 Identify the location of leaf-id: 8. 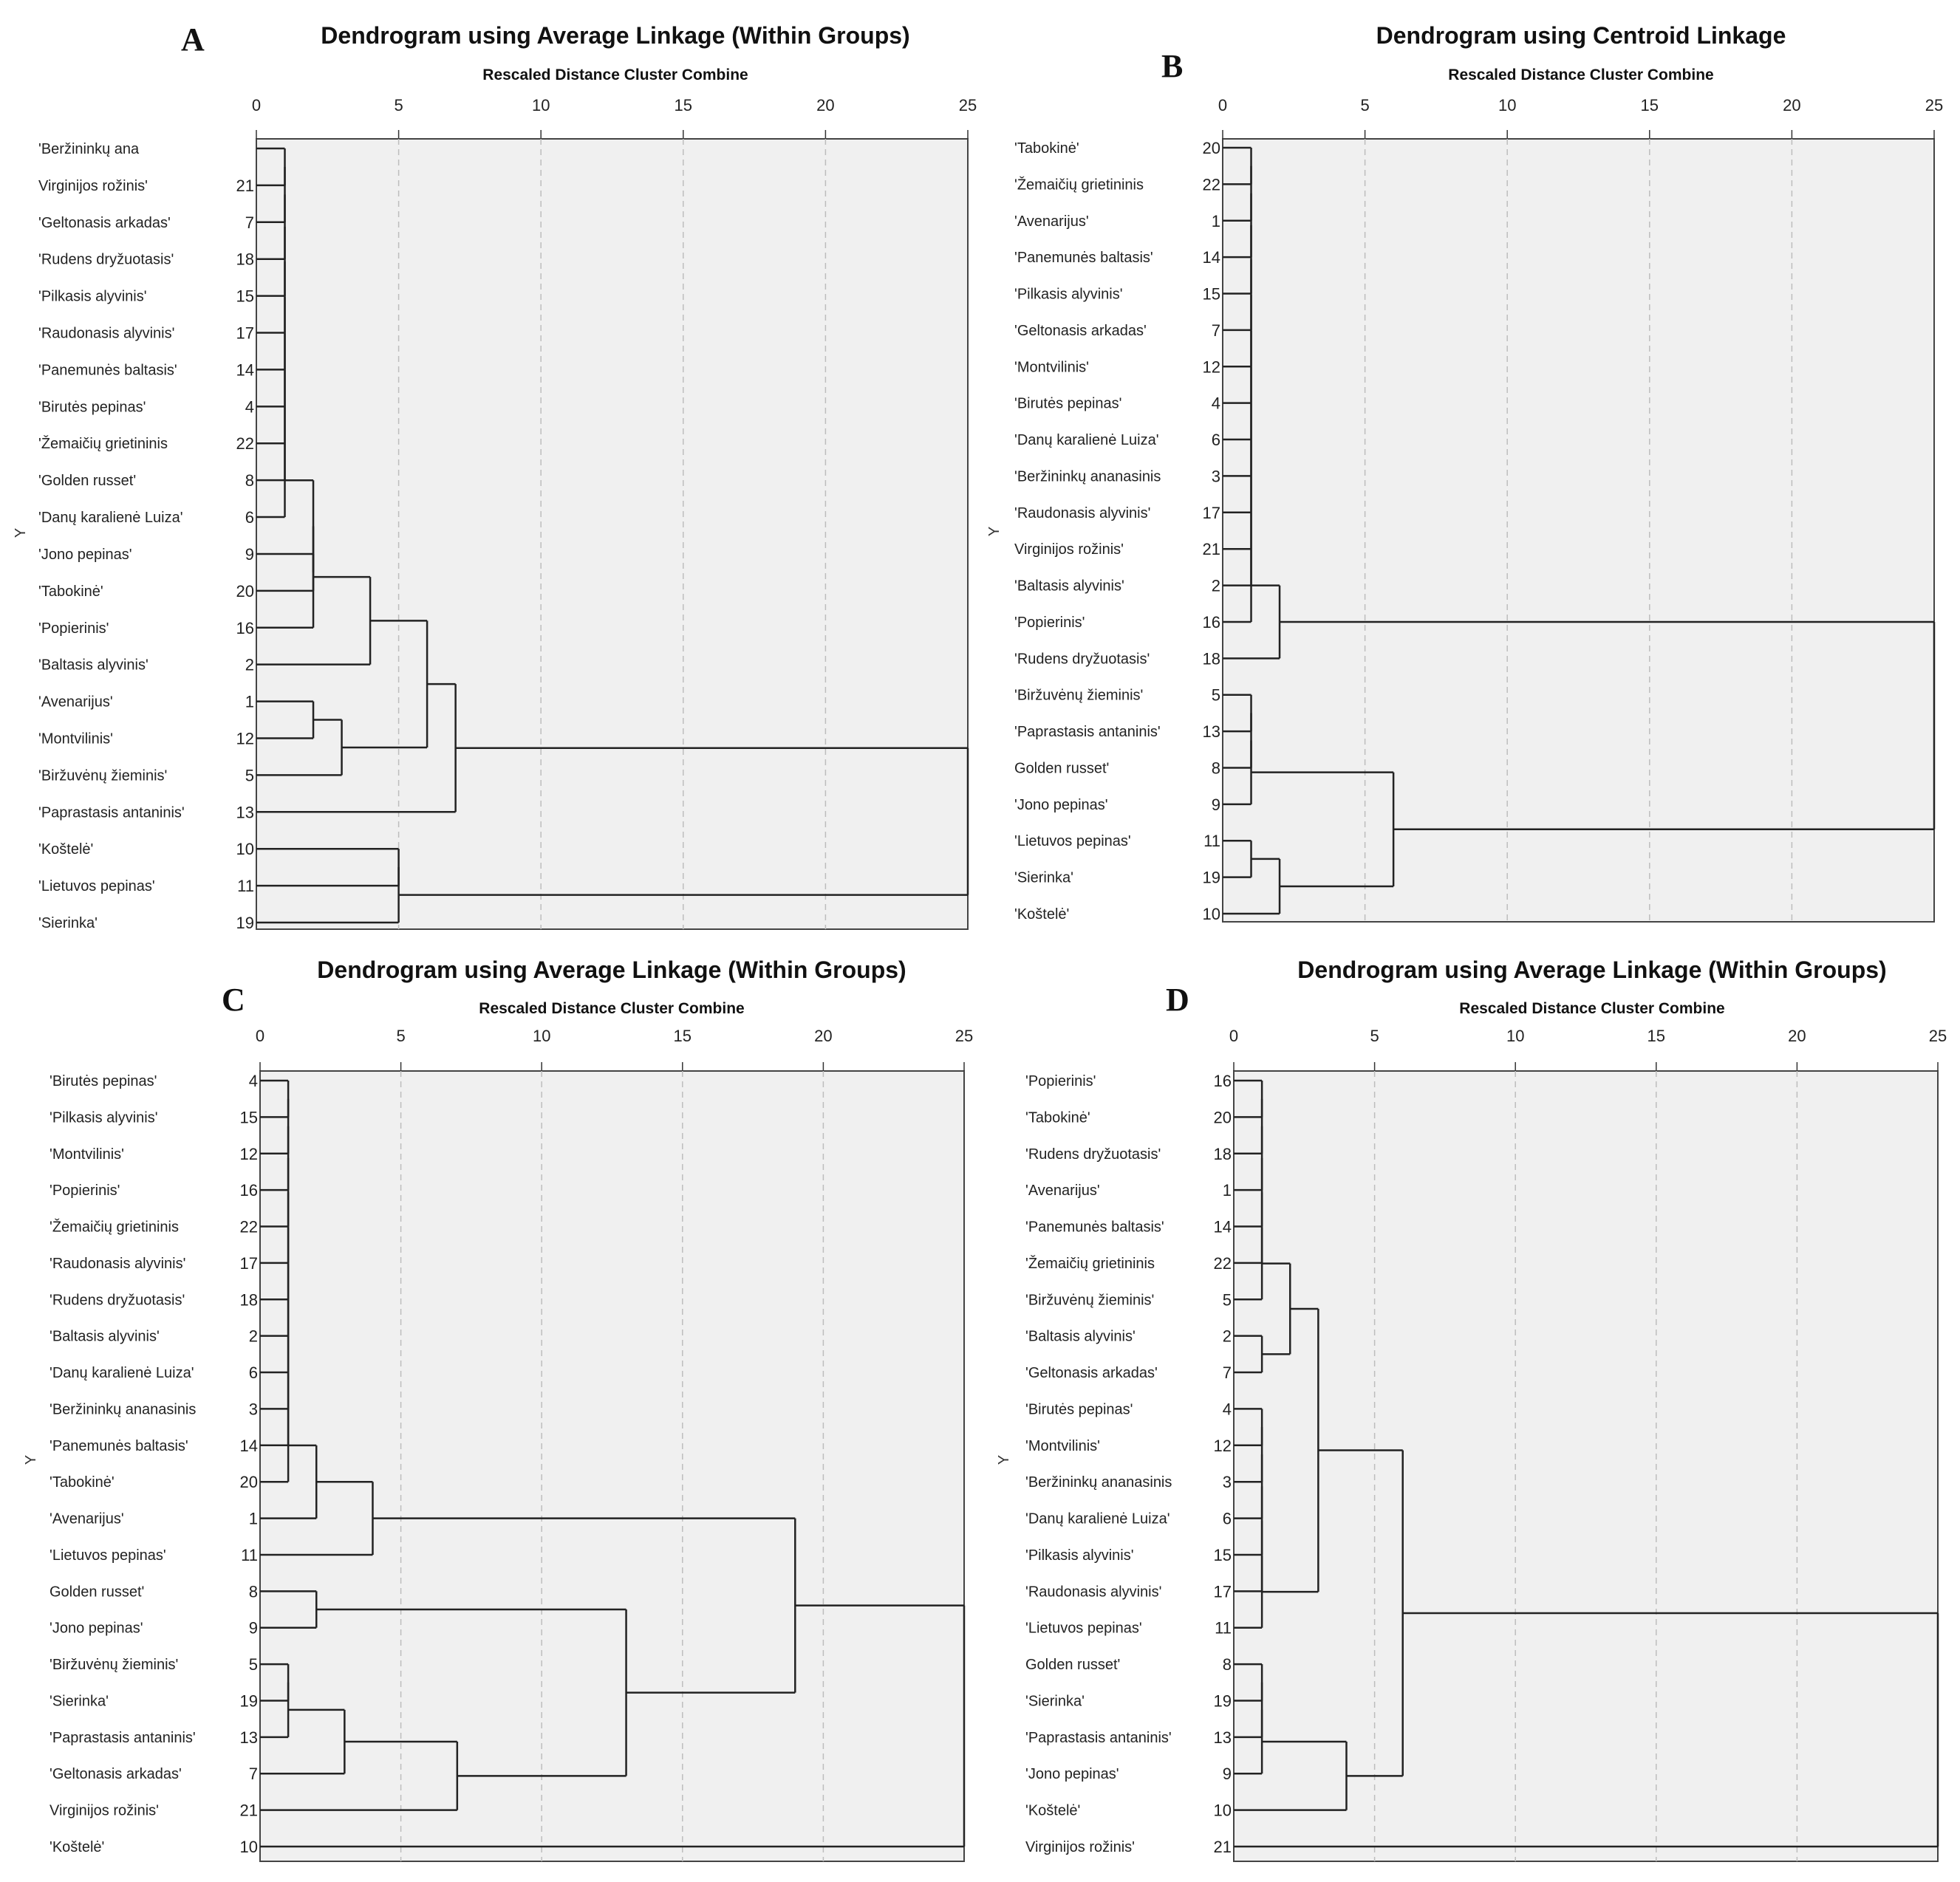
(1227, 1664).